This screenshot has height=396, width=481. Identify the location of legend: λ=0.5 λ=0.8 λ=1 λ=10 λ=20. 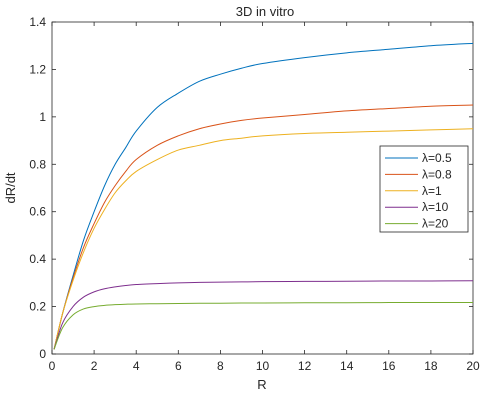
(424, 189).